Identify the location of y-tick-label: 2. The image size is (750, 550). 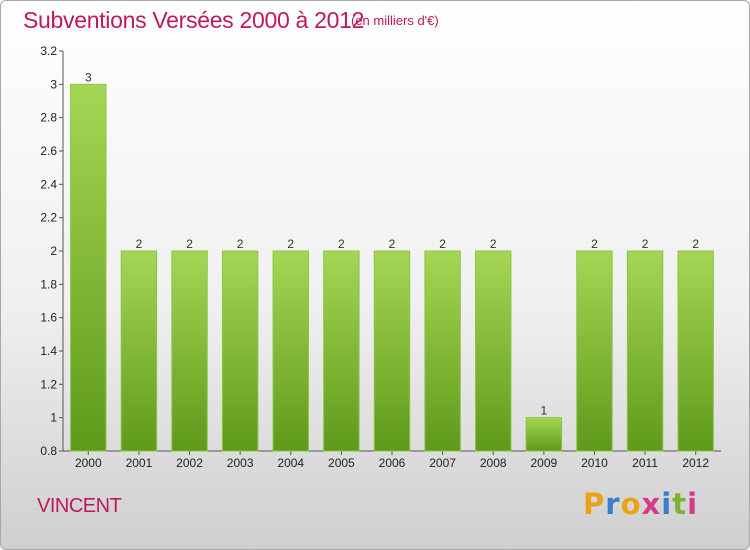
(53, 251).